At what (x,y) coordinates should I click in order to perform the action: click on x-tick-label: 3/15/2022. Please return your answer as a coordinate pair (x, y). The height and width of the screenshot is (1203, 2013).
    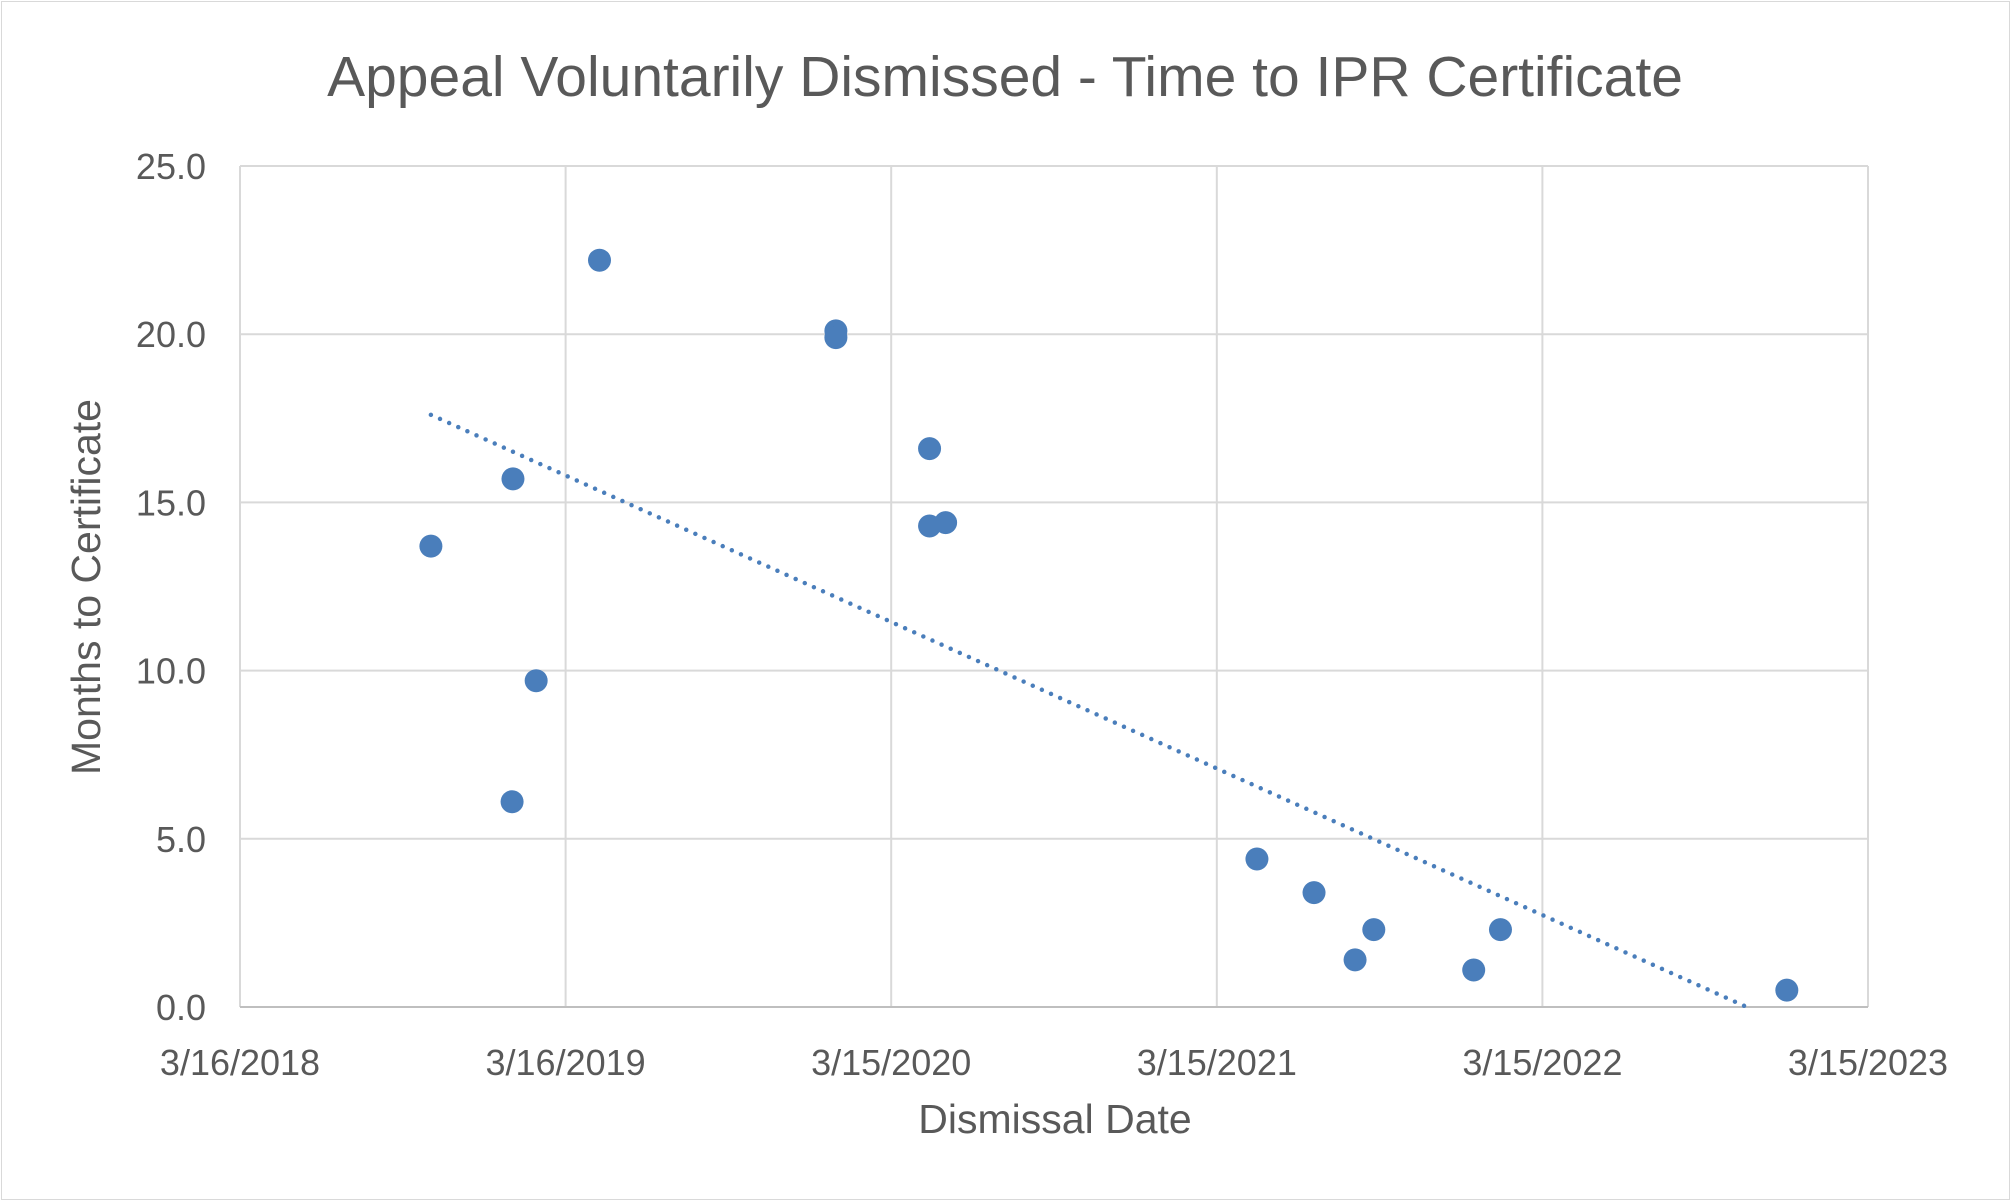
    Looking at the image, I should click on (1542, 1062).